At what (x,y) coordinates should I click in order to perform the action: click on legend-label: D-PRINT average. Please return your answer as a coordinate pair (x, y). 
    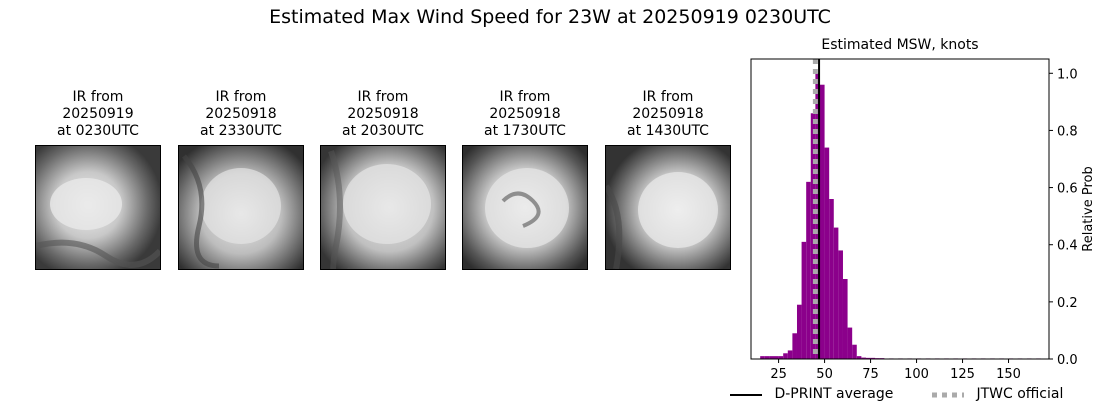
    Looking at the image, I should click on (834, 394).